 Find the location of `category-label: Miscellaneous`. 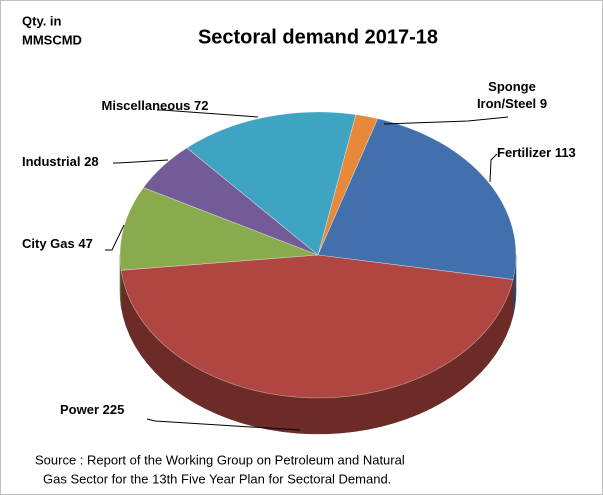

category-label: Miscellaneous is located at coordinates (146, 105).